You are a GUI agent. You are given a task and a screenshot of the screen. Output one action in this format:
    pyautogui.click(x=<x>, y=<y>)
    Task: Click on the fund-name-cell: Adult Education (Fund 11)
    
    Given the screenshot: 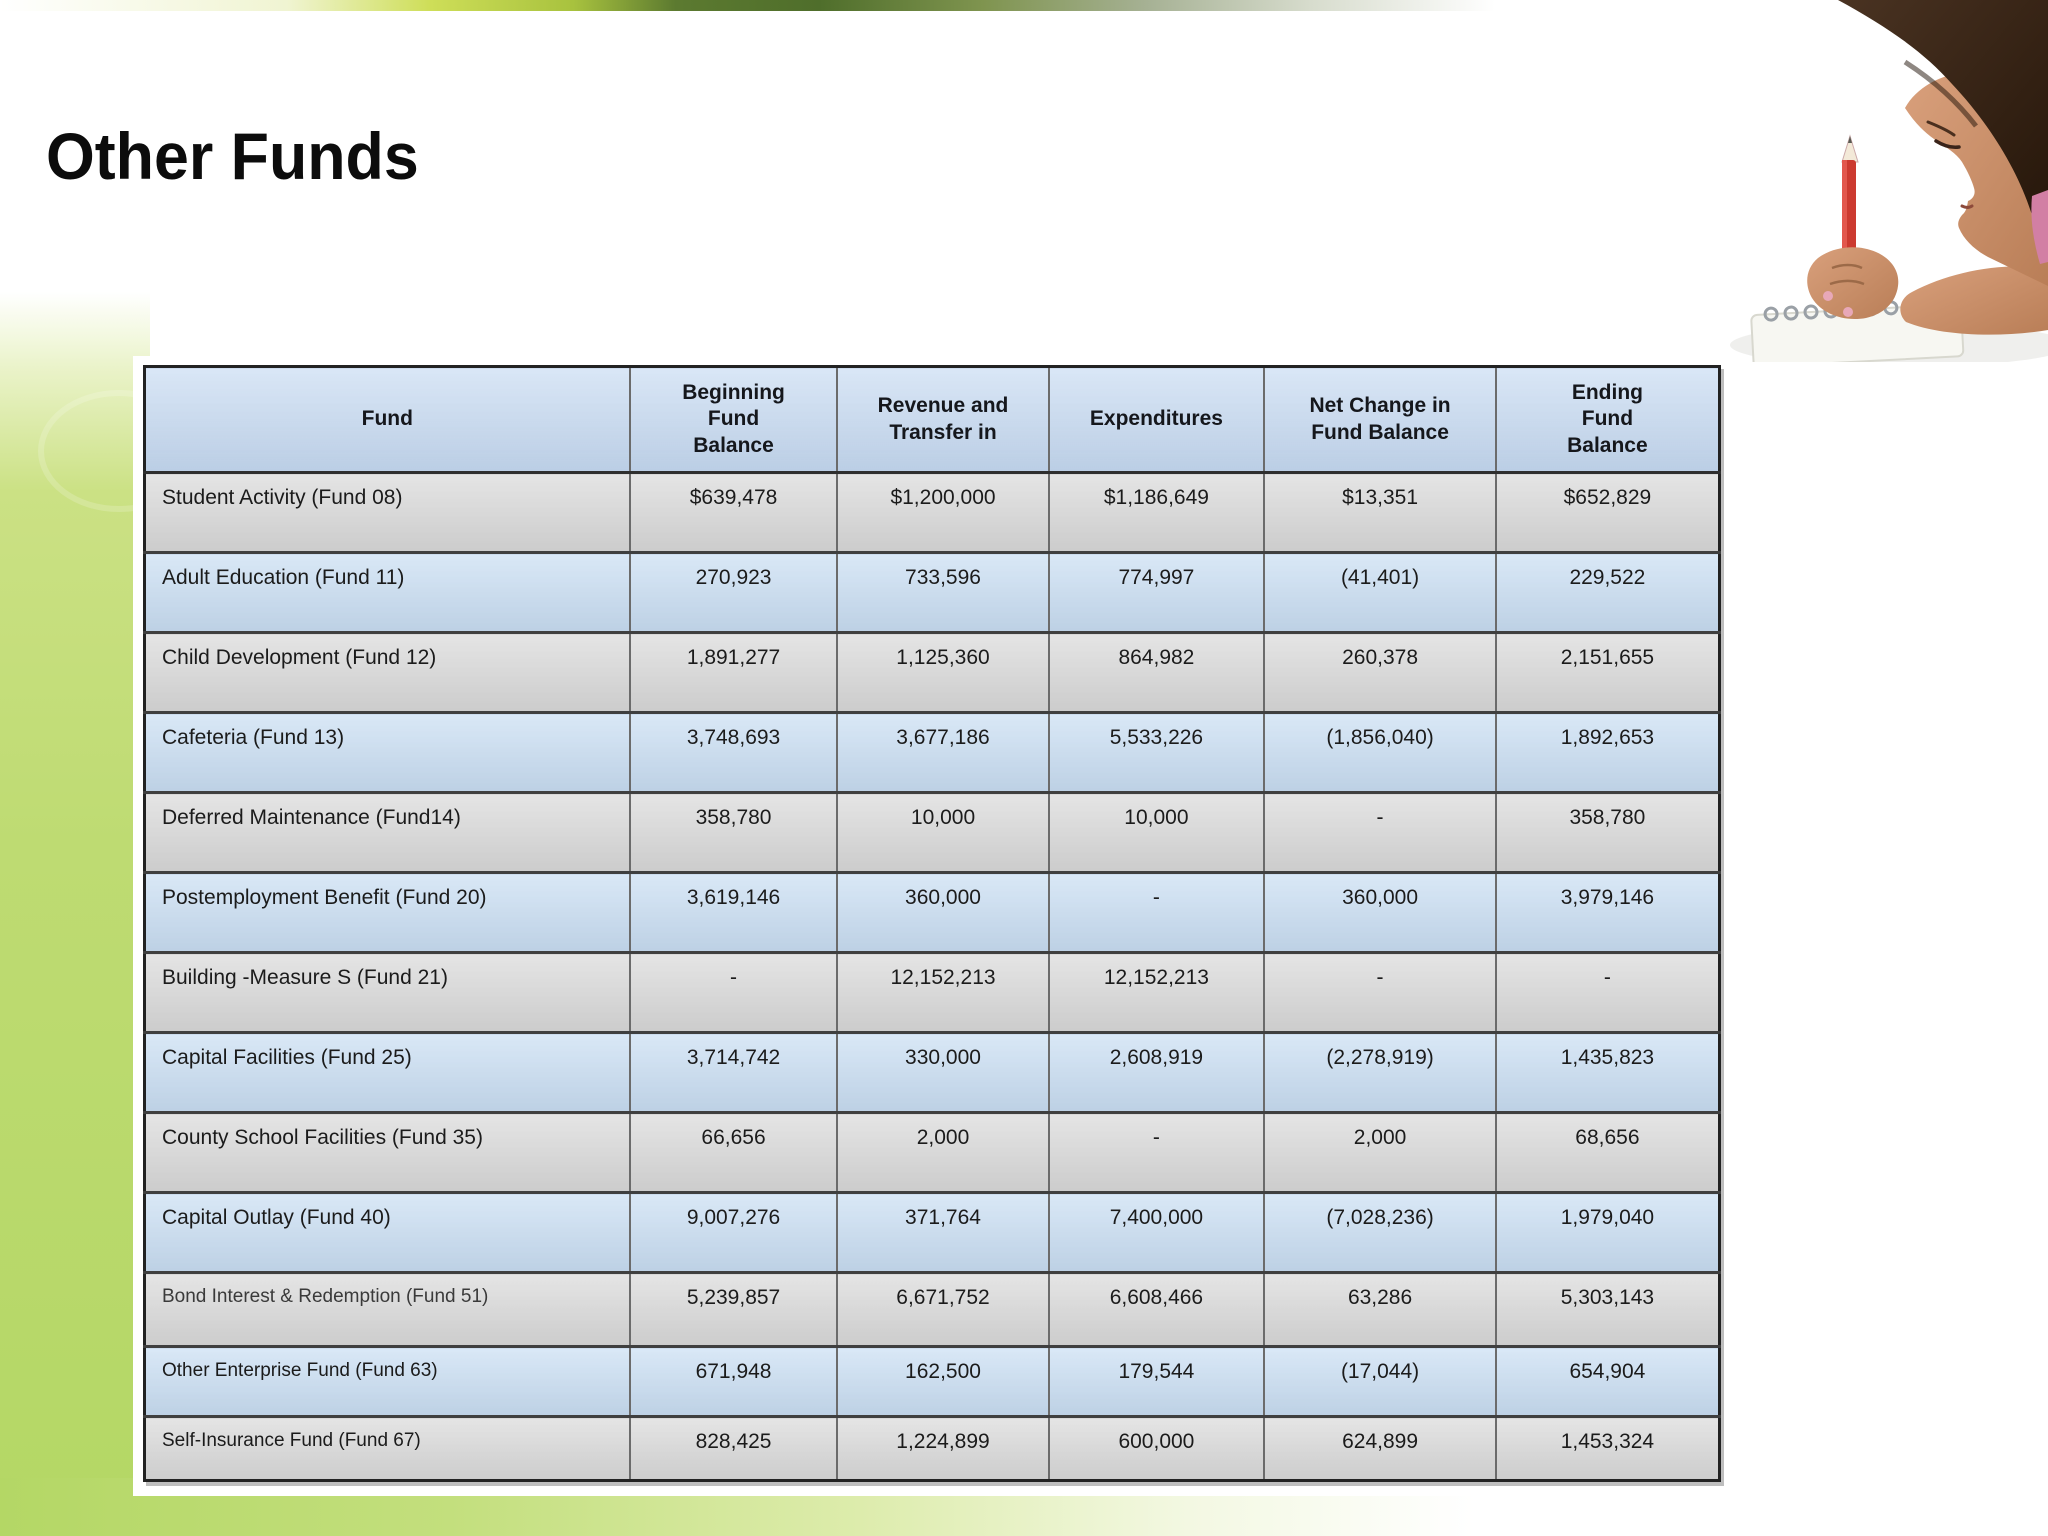 What is the action you would take?
    pyautogui.click(x=387, y=593)
    